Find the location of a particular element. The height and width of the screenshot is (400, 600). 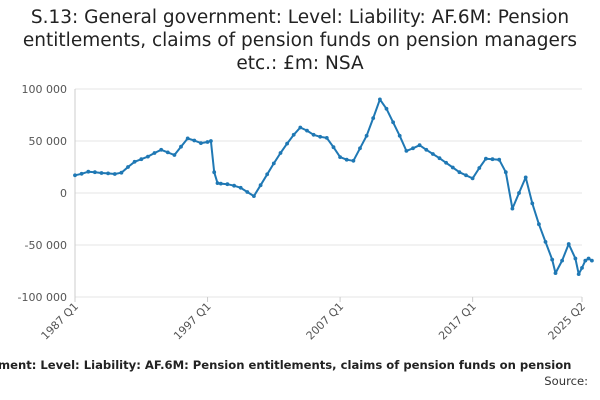

y-tick-label: 100 000 is located at coordinates (45, 89).